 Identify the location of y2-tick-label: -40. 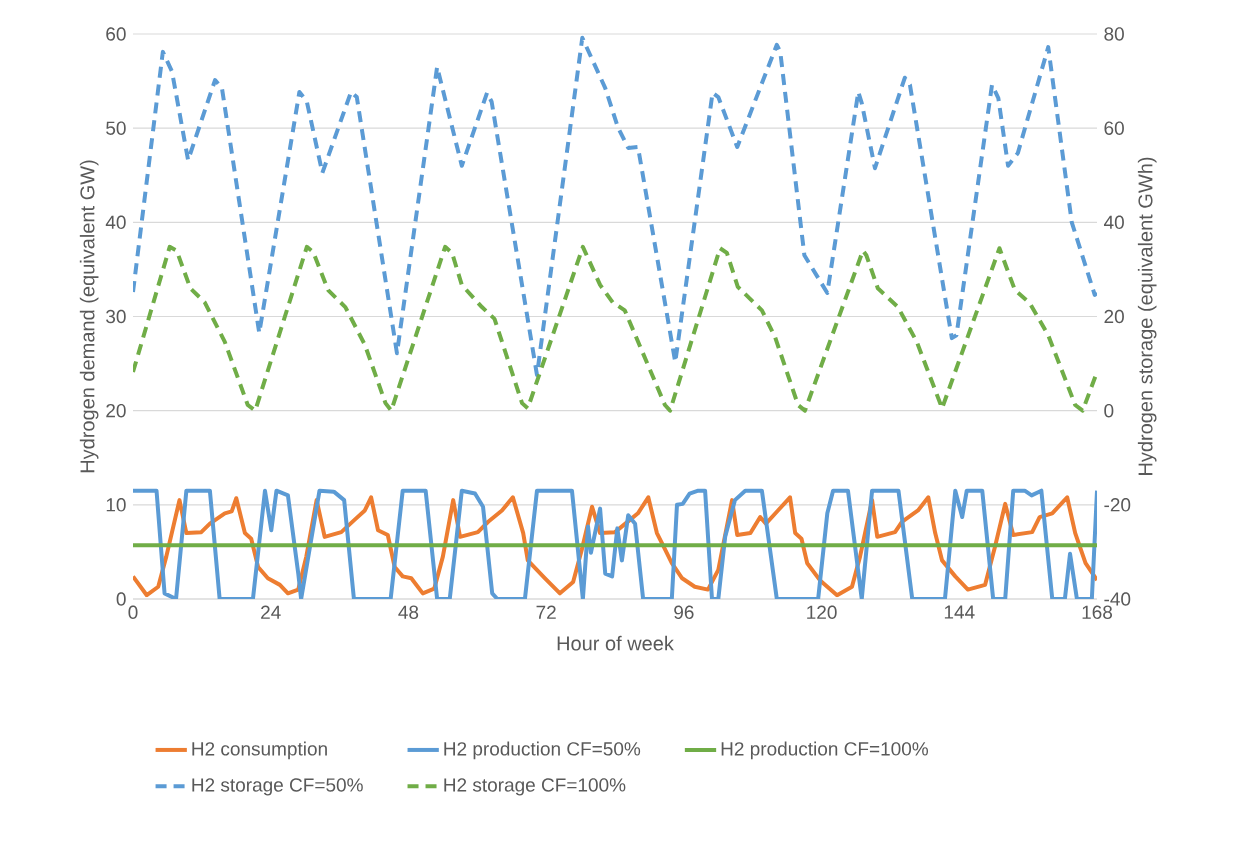
(1117, 599).